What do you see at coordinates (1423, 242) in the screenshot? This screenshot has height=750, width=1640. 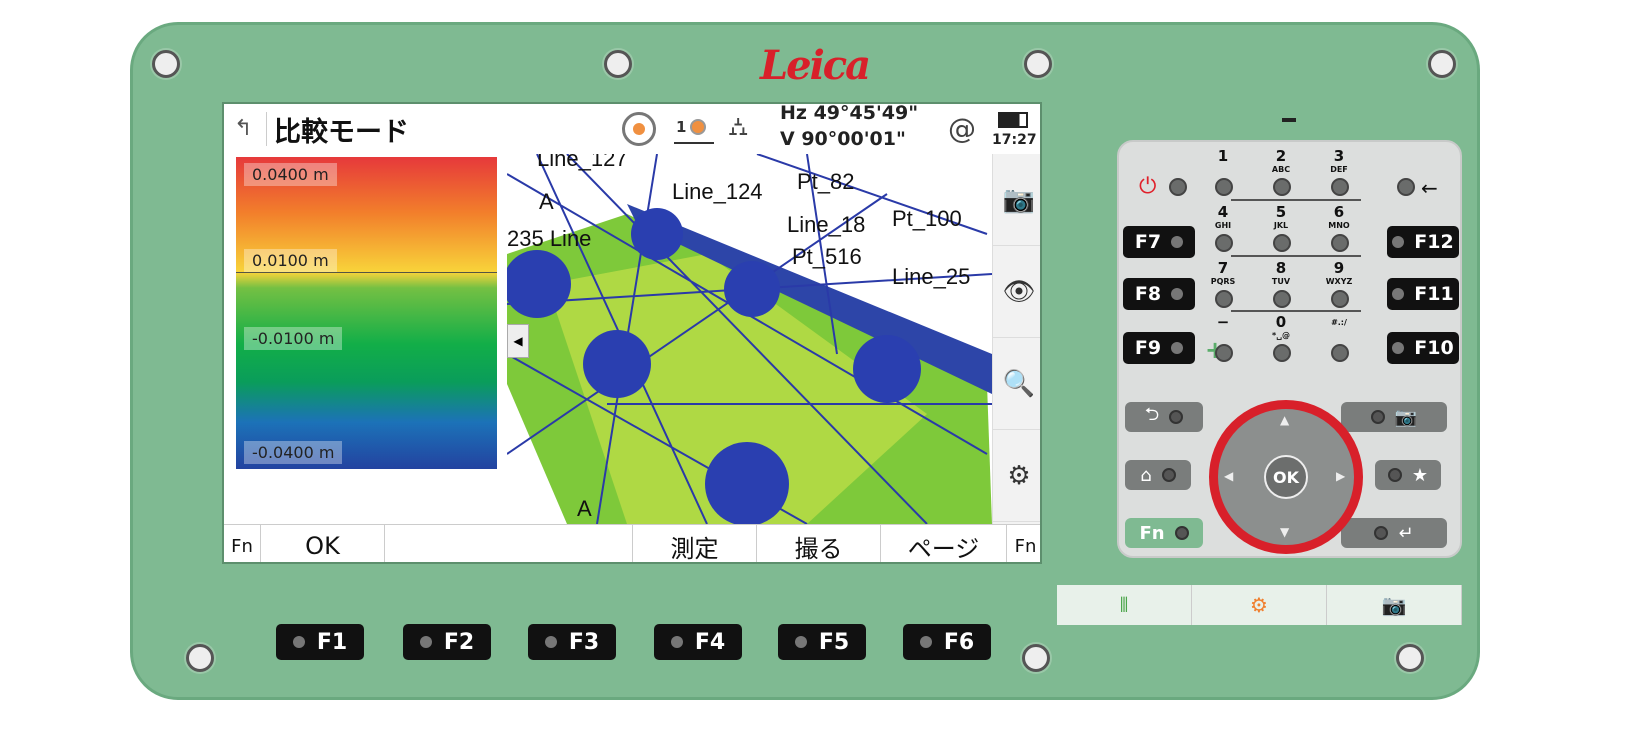 I see `f12-key: F12` at bounding box center [1423, 242].